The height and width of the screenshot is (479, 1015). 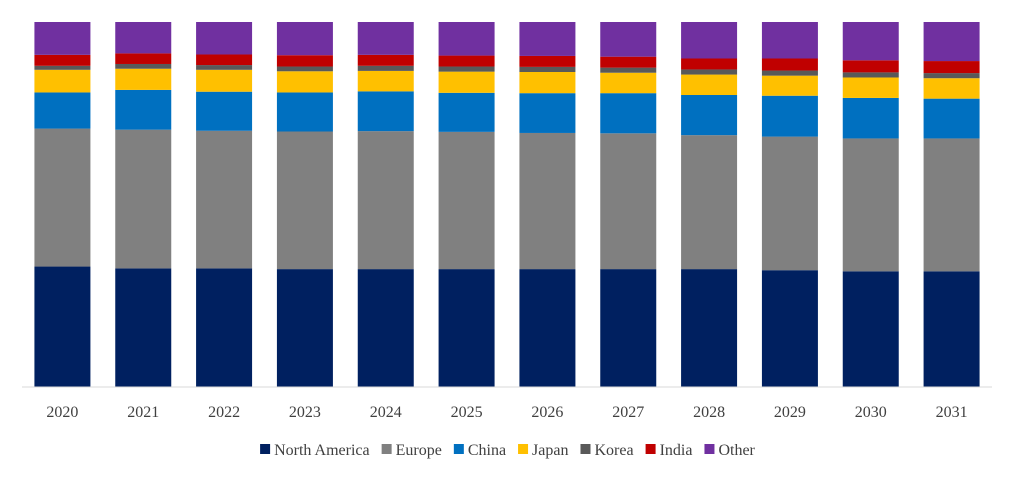 What do you see at coordinates (789, 40) in the screenshot?
I see `bar-segment-other-2029` at bounding box center [789, 40].